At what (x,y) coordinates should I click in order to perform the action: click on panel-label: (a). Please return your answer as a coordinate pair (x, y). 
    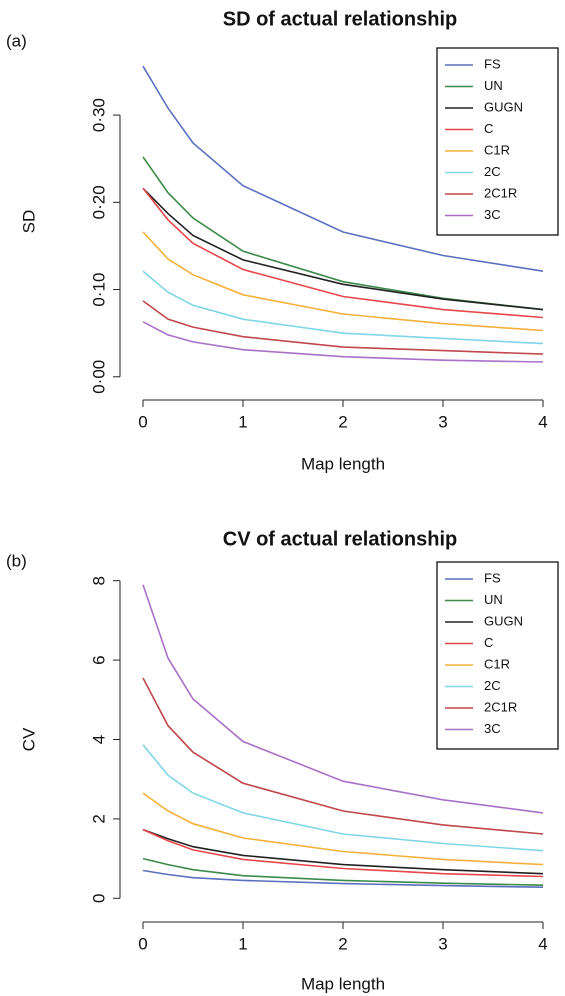
    Looking at the image, I should click on (16, 40).